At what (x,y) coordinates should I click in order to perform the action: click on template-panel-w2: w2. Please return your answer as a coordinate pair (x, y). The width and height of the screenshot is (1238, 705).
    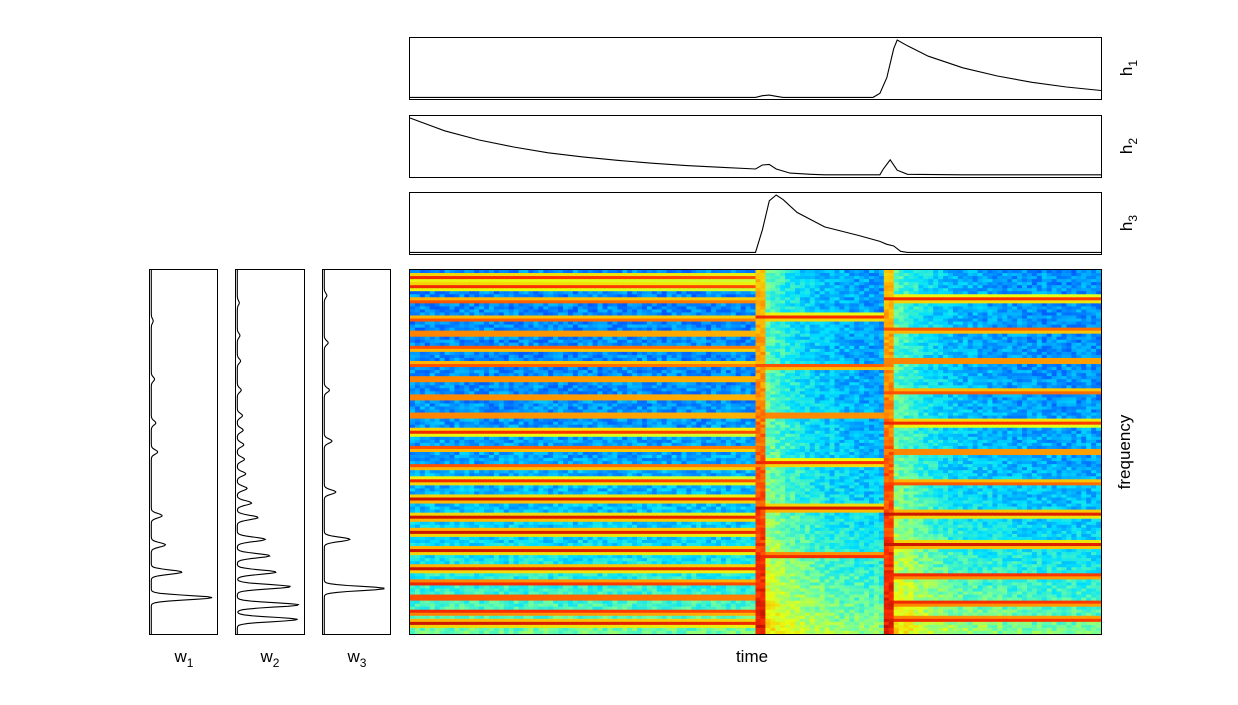
    Looking at the image, I should click on (270, 470).